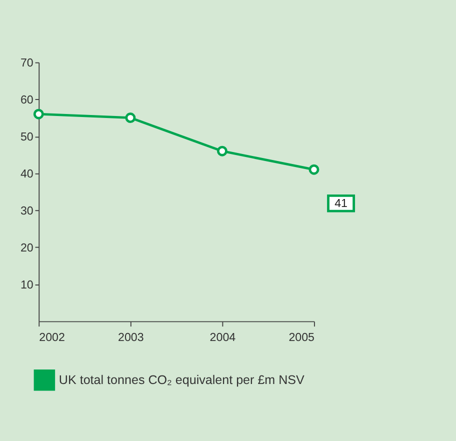  What do you see at coordinates (27, 174) in the screenshot?
I see `y-tick-label: 40` at bounding box center [27, 174].